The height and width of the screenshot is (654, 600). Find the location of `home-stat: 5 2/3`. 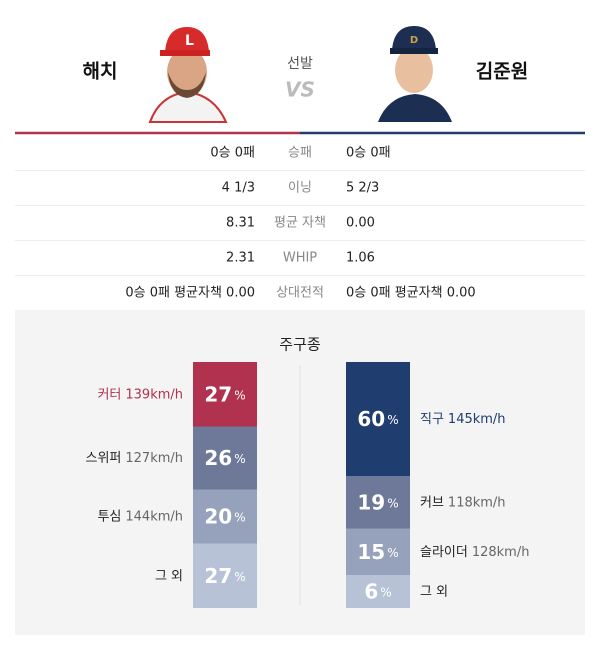

home-stat: 5 2/3 is located at coordinates (362, 188).